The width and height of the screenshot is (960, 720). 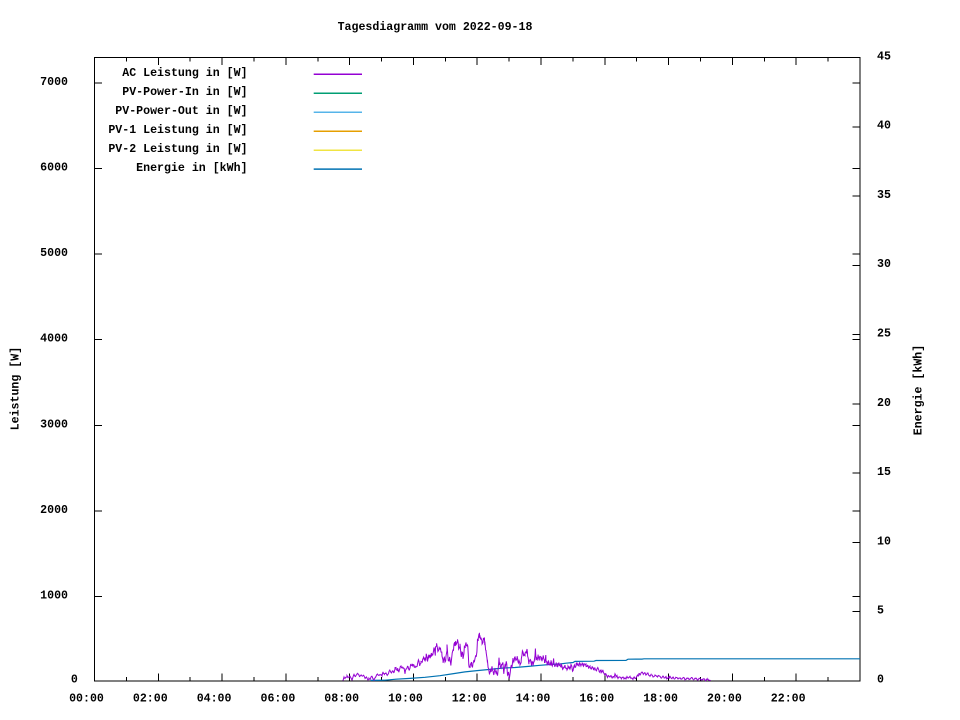 What do you see at coordinates (884, 541) in the screenshot?
I see `svg-text: 10` at bounding box center [884, 541].